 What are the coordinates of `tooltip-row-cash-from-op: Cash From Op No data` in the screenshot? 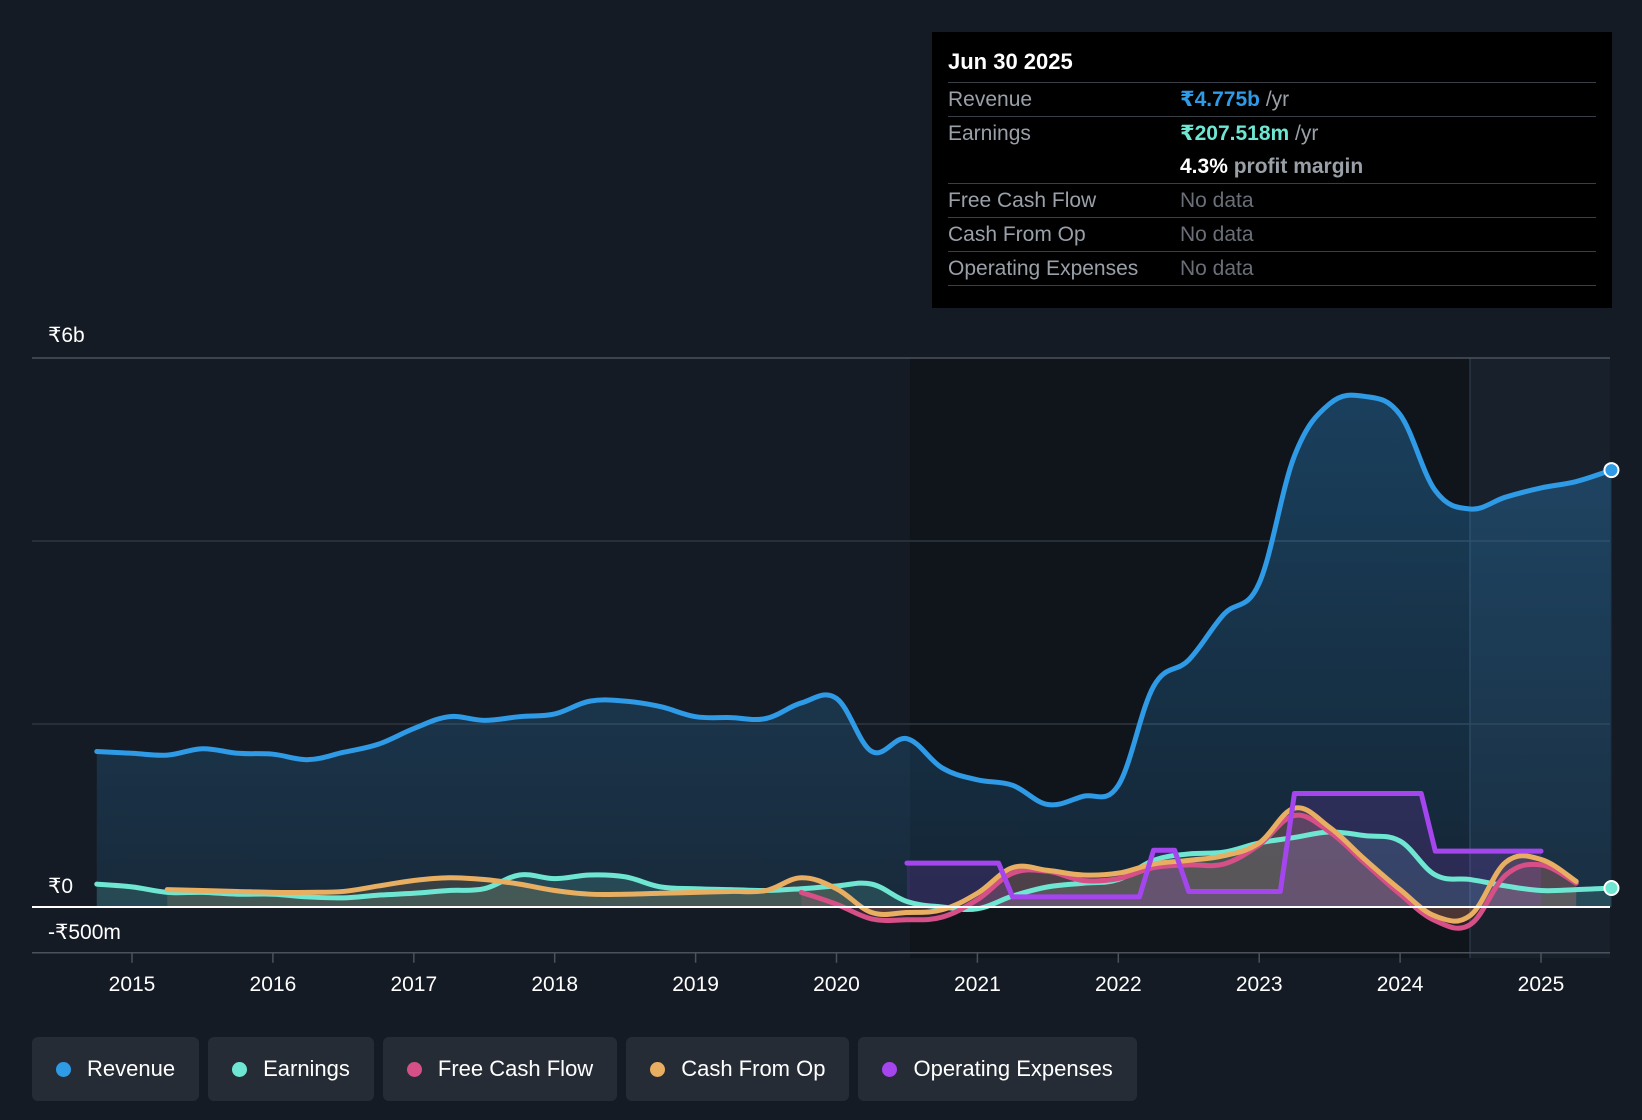 It's located at (1272, 235).